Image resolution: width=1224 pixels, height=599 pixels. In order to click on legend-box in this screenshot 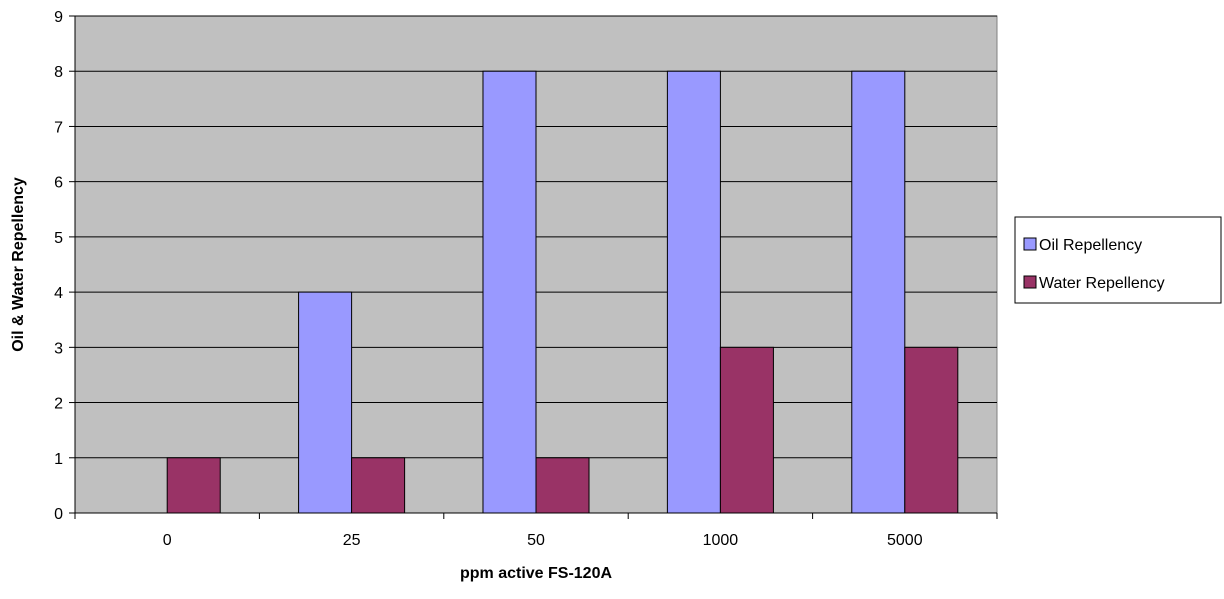, I will do `click(1118, 260)`.